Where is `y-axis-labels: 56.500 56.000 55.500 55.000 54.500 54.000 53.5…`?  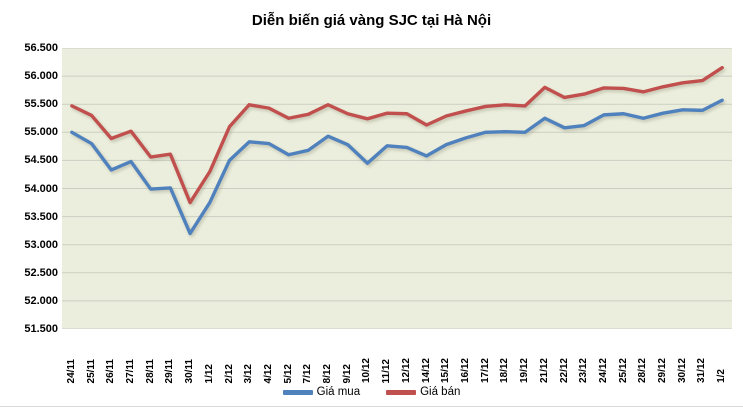
y-axis-labels: 56.500 56.000 55.500 55.000 54.500 54.000 53.5… is located at coordinates (29, 188).